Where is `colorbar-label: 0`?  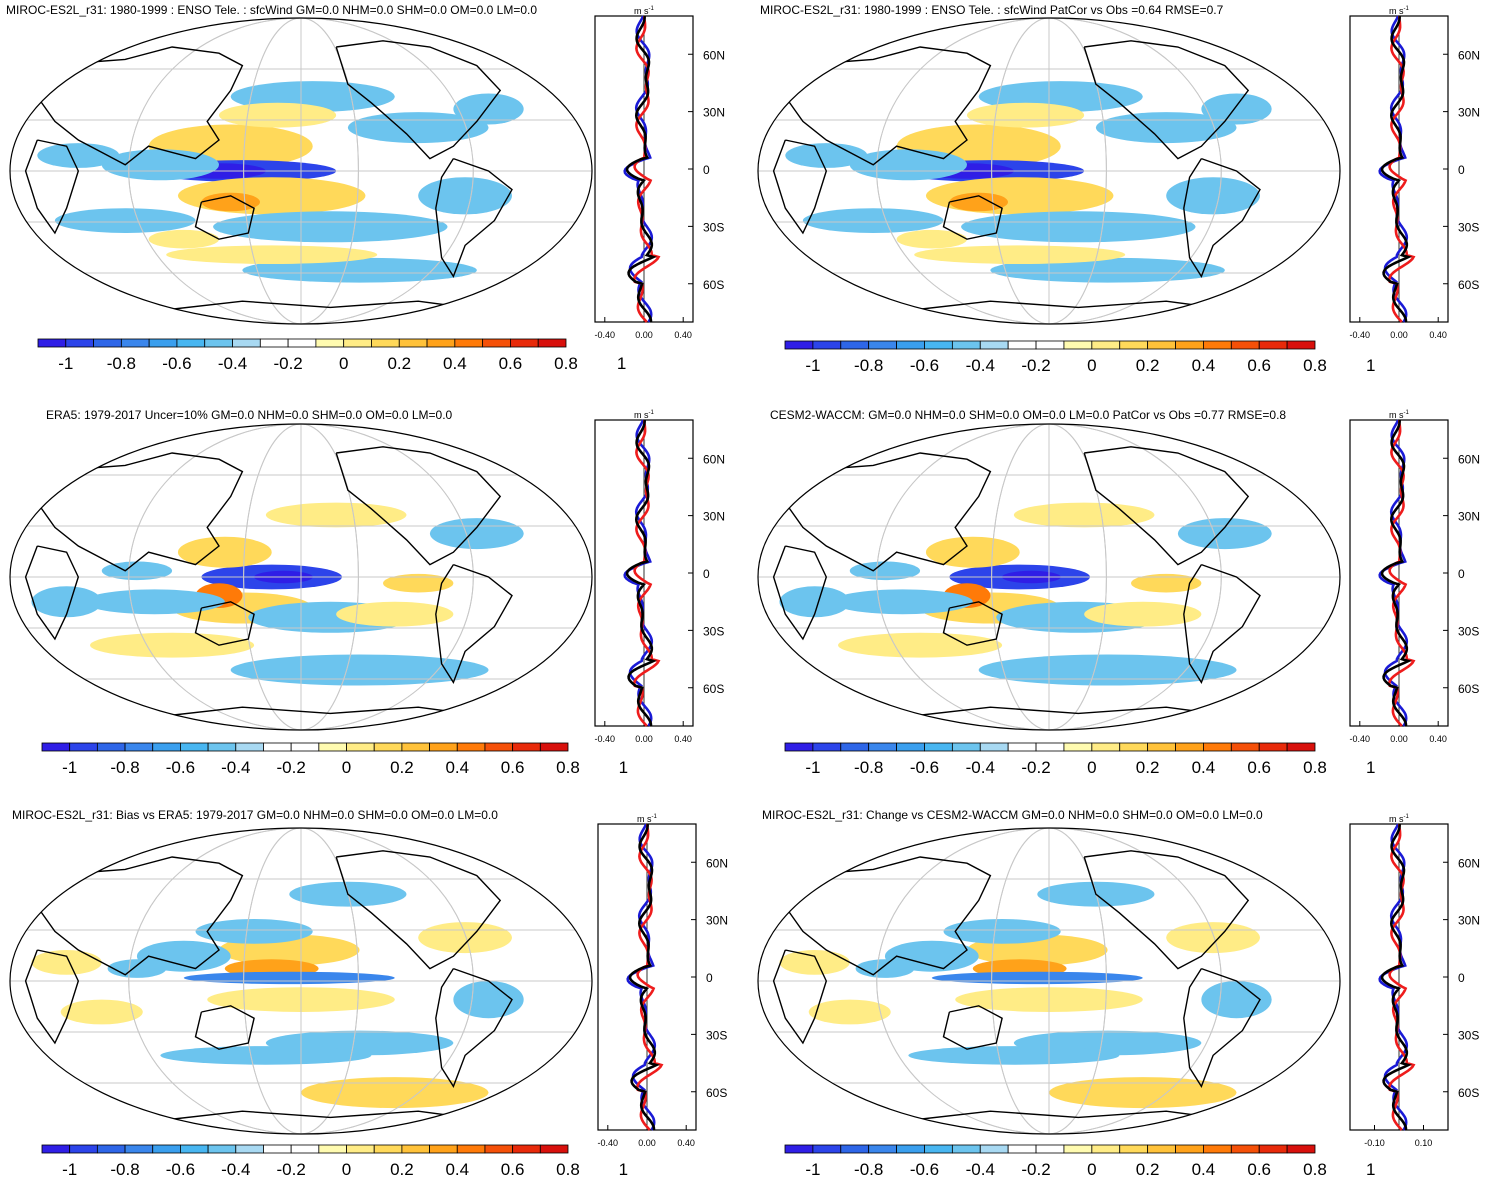 colorbar-label: 0 is located at coordinates (346, 1169).